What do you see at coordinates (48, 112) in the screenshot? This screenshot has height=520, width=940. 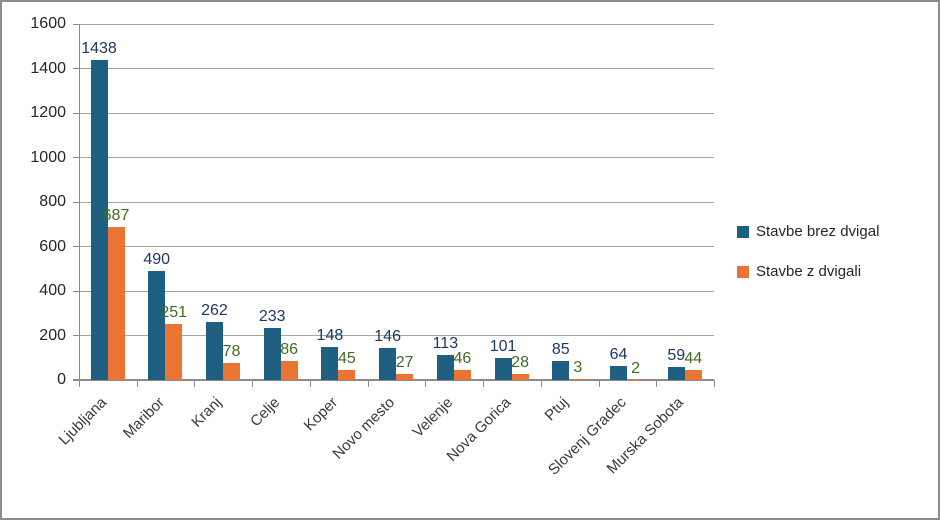 I see `y-axis-tick-label: 1200` at bounding box center [48, 112].